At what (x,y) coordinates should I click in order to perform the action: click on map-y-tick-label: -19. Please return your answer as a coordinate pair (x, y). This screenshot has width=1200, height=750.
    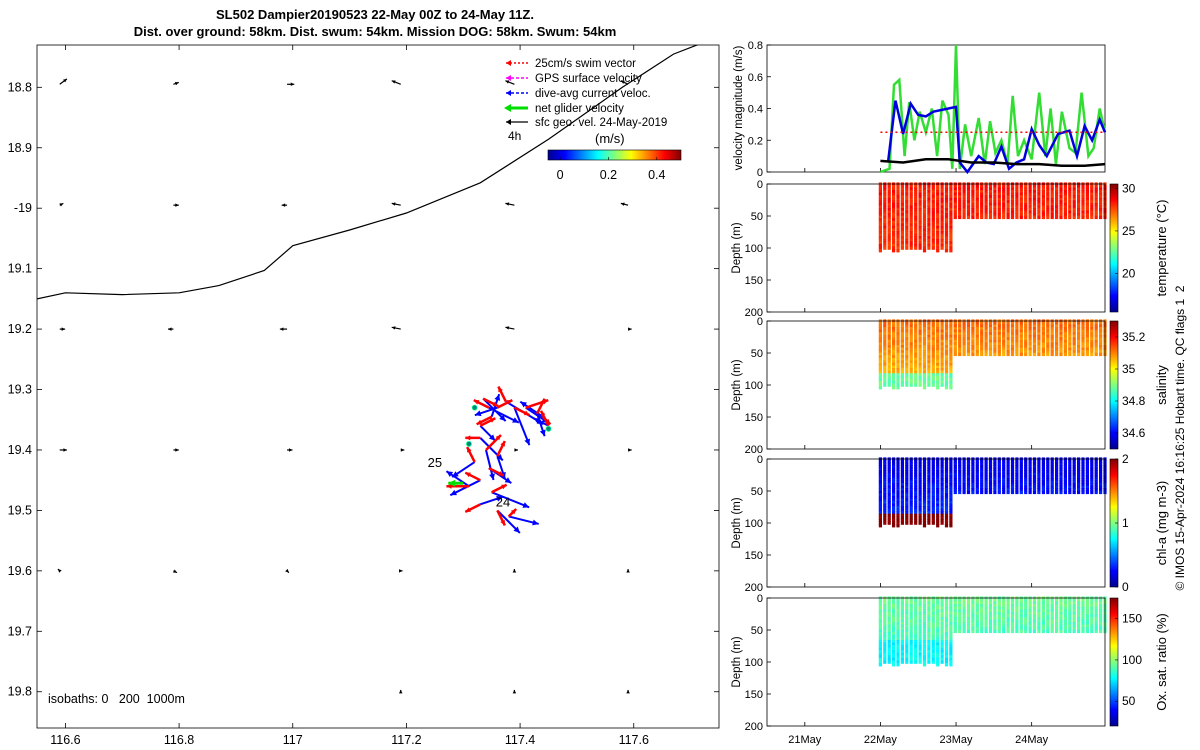
    Looking at the image, I should click on (23, 208).